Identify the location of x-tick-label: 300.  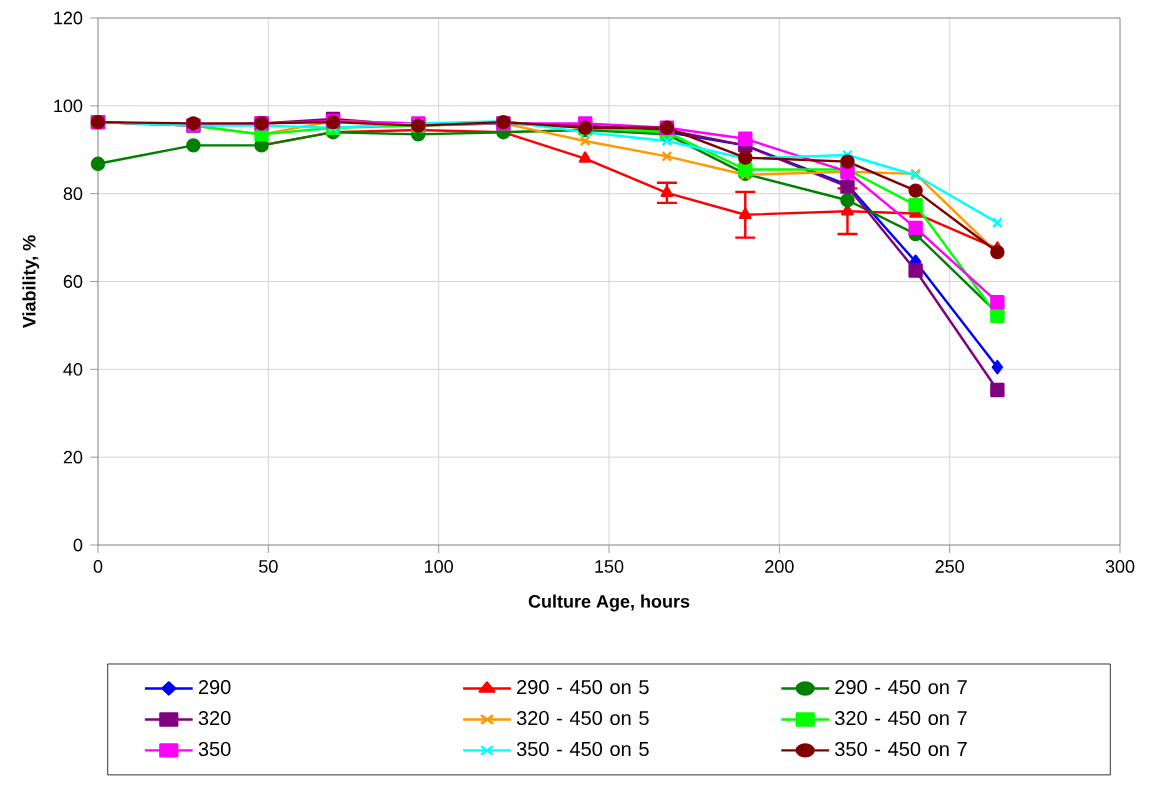
(1120, 566).